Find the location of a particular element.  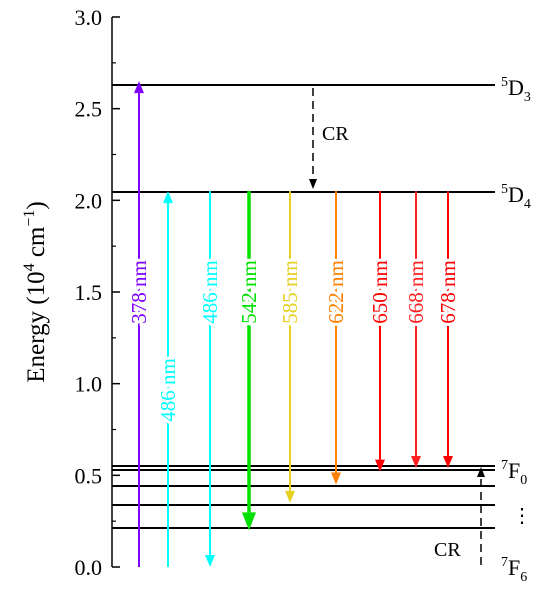

y-tick-label: 2.0 is located at coordinates (89, 200).